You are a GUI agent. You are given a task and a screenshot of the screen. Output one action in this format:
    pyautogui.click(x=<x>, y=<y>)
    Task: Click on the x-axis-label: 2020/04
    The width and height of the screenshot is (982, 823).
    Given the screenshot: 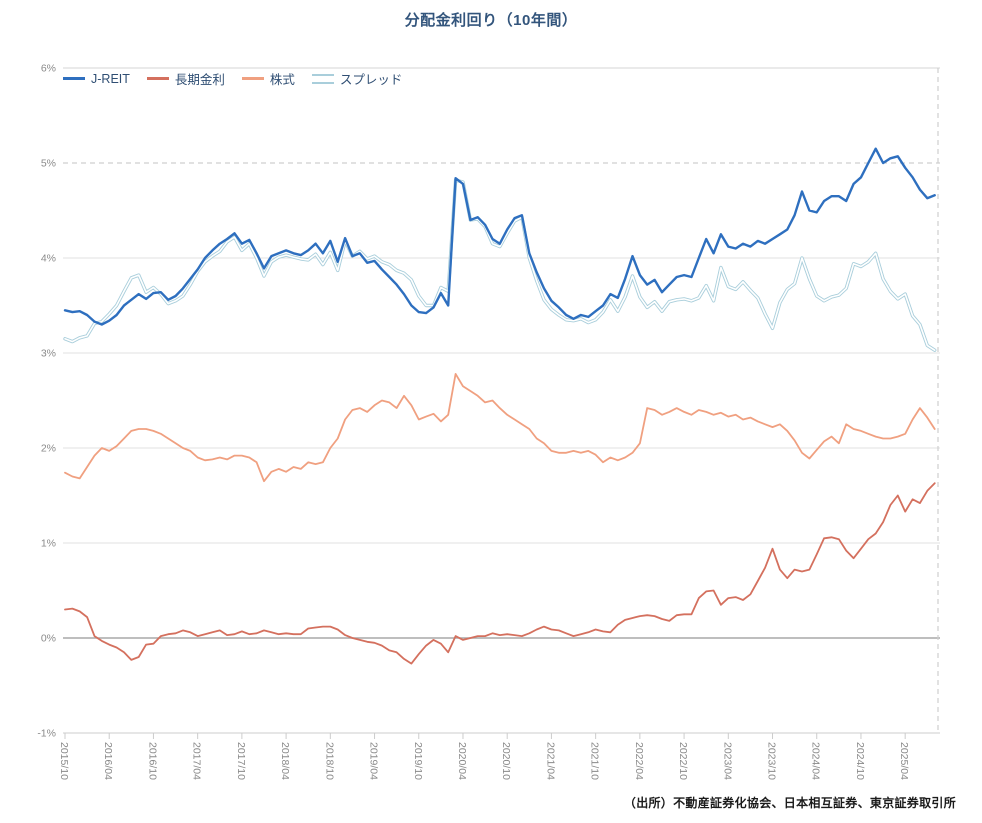 What is the action you would take?
    pyautogui.click(x=462, y=761)
    